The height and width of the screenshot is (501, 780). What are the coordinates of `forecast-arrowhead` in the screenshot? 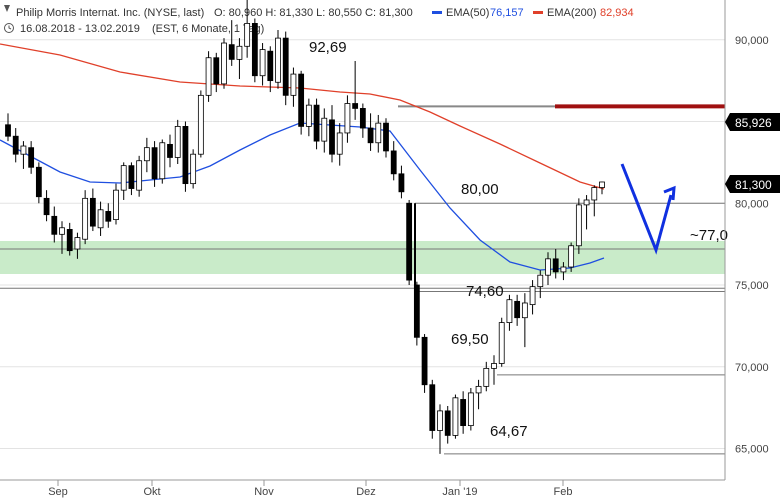 It's located at (669, 193).